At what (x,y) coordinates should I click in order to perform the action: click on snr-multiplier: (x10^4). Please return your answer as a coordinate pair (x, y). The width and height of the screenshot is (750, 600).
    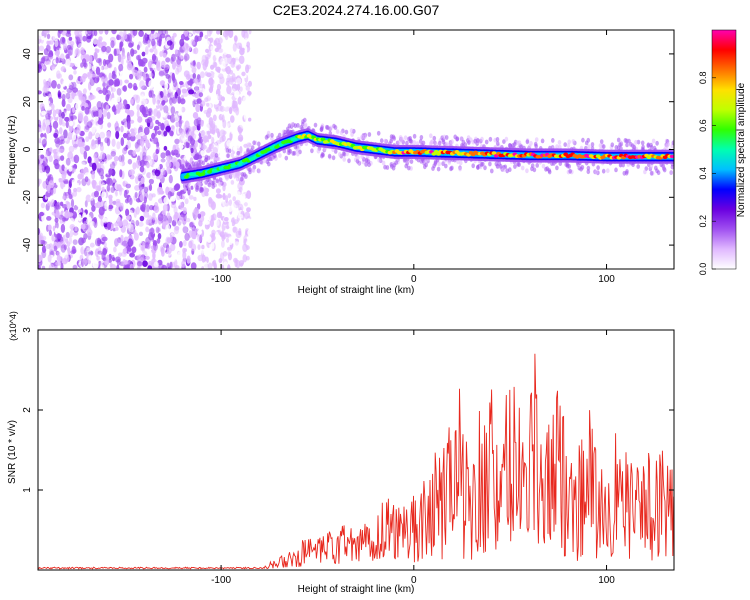
    Looking at the image, I should click on (13, 326).